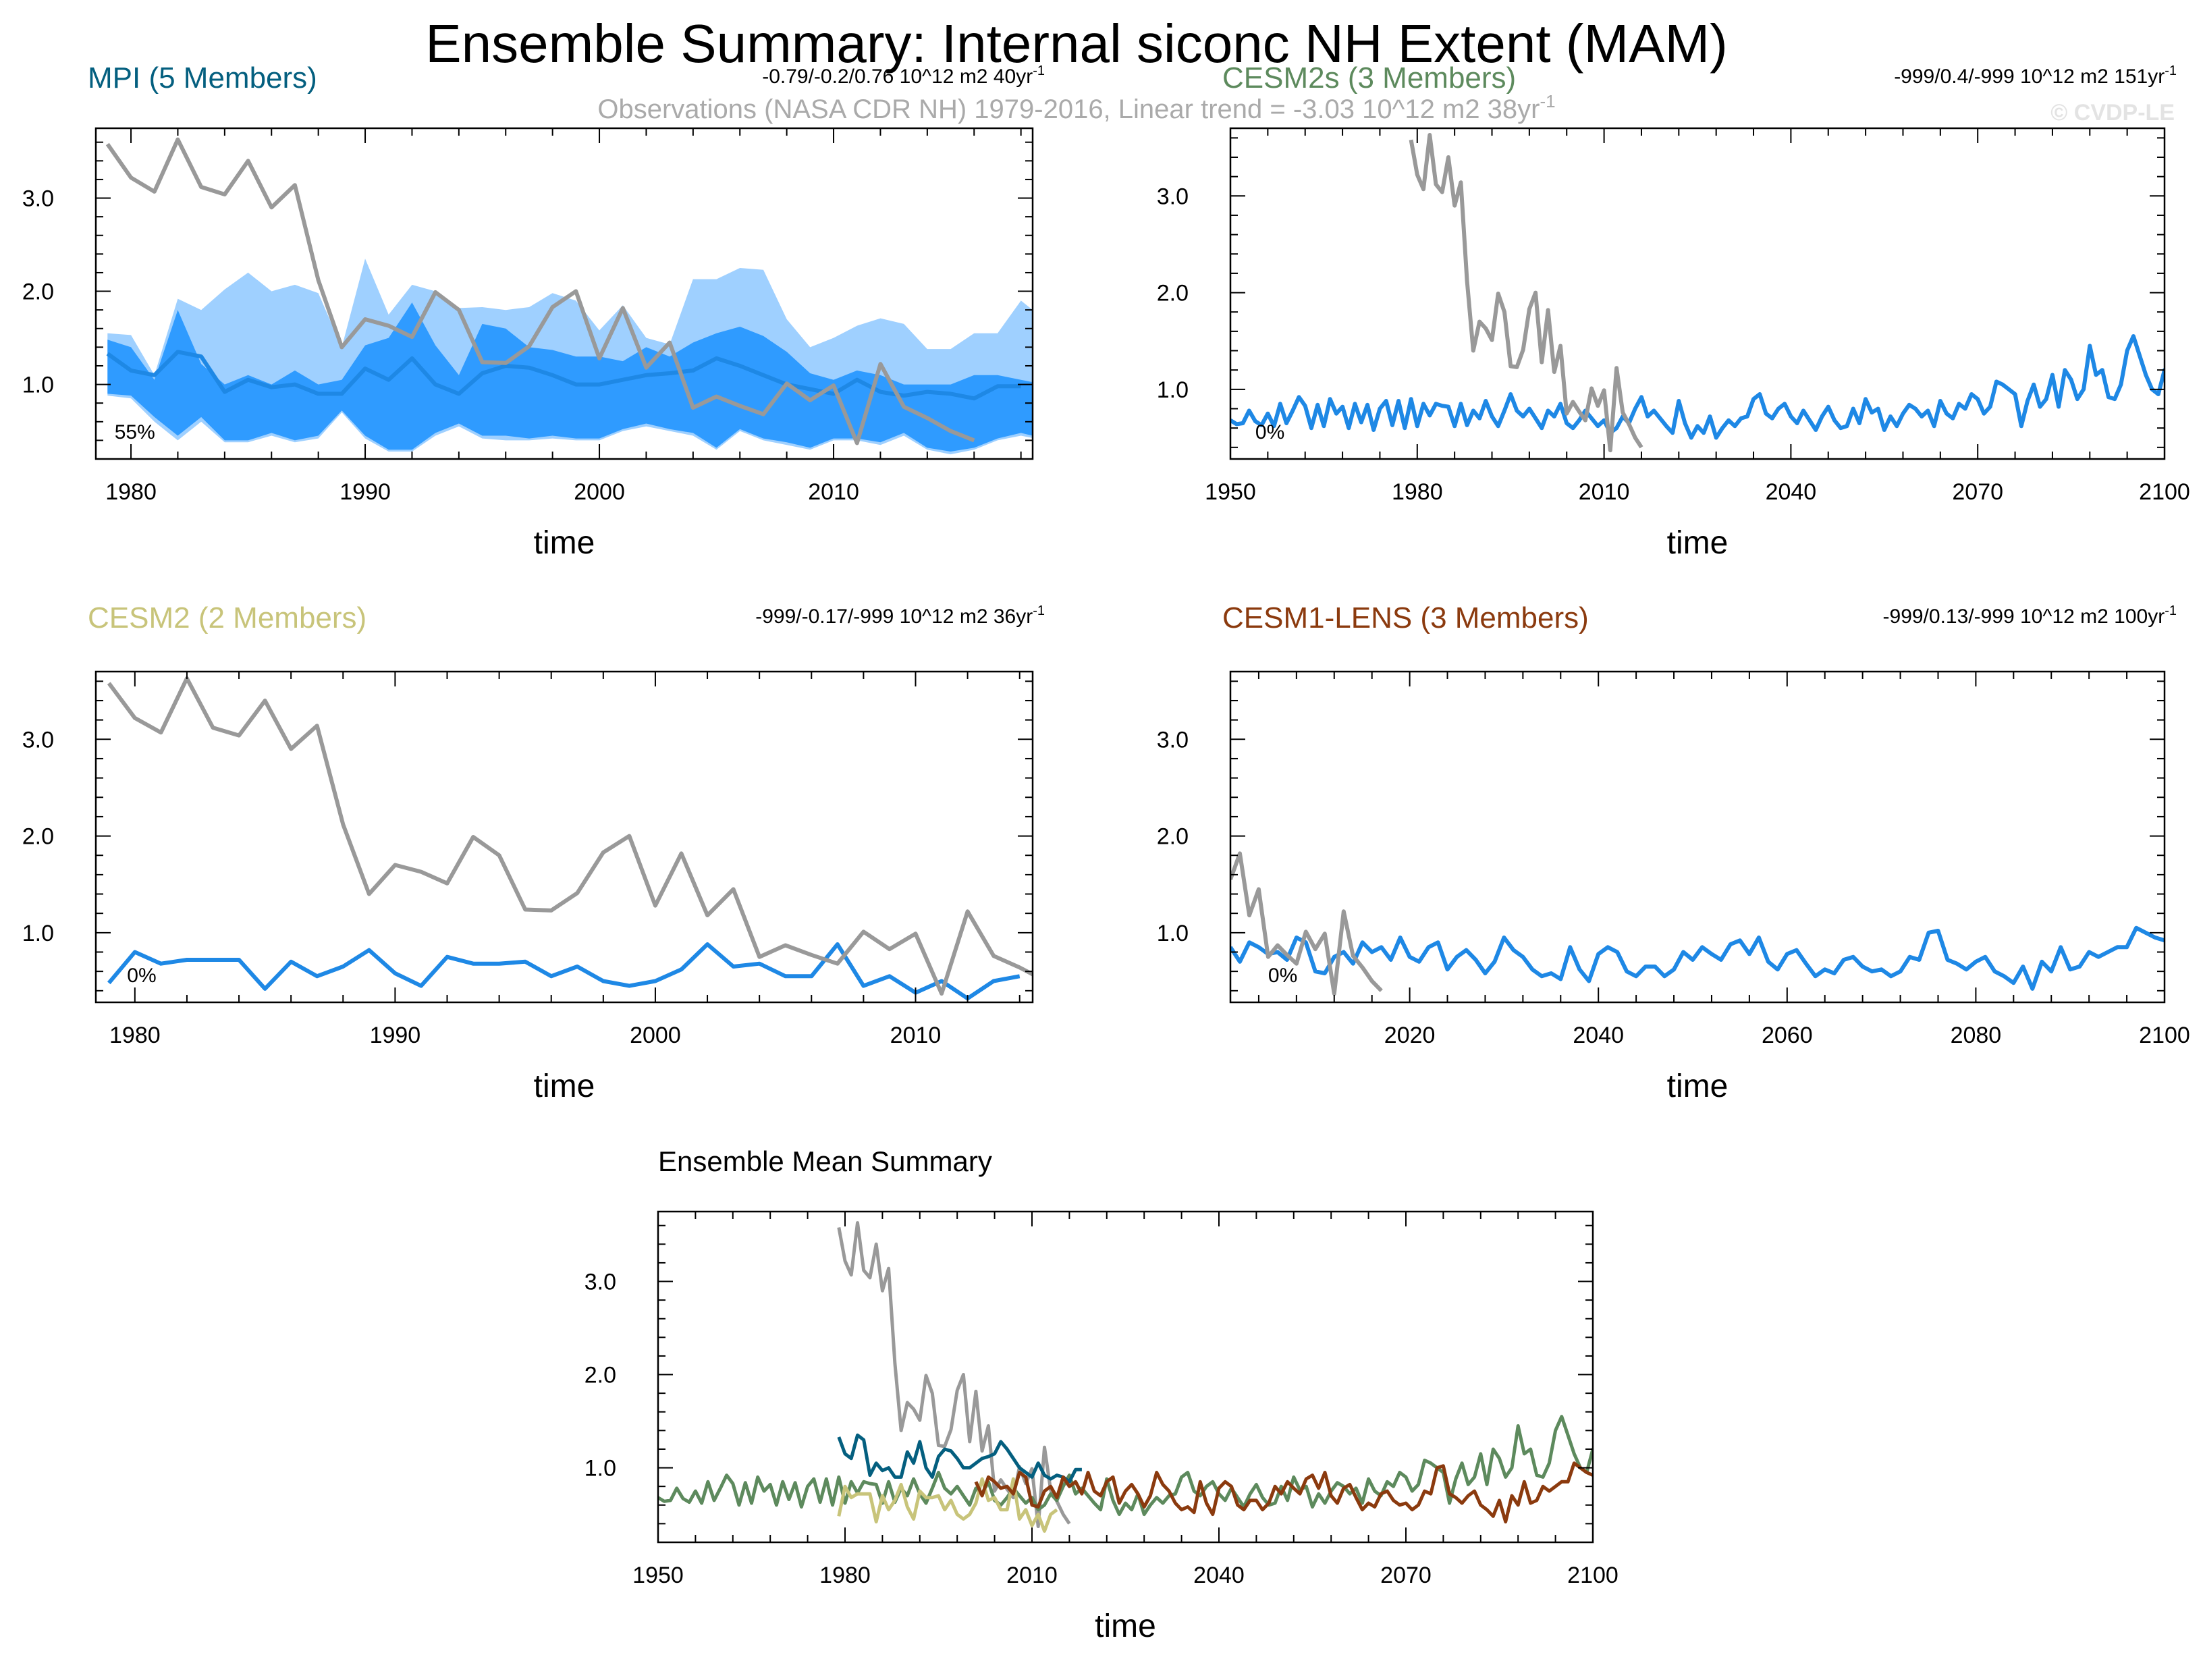 The image size is (2203, 1680). Describe the element at coordinates (947, 1505) in the screenshot. I see `series-line-cesm2` at that location.